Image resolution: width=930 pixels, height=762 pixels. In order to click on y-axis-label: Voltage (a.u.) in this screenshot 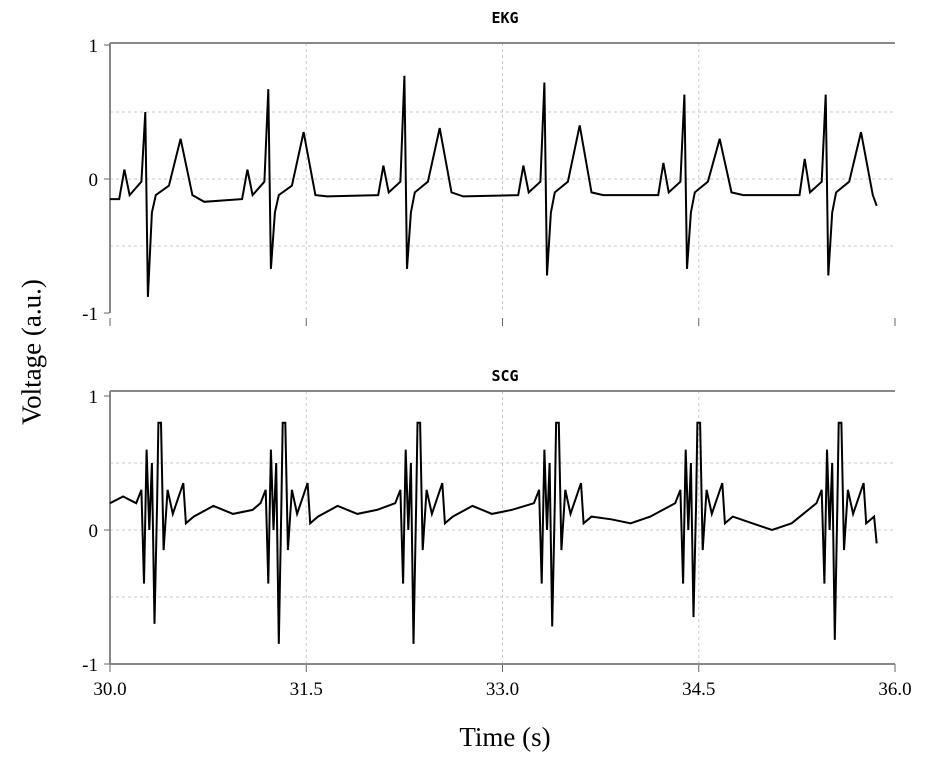, I will do `click(31, 352)`.